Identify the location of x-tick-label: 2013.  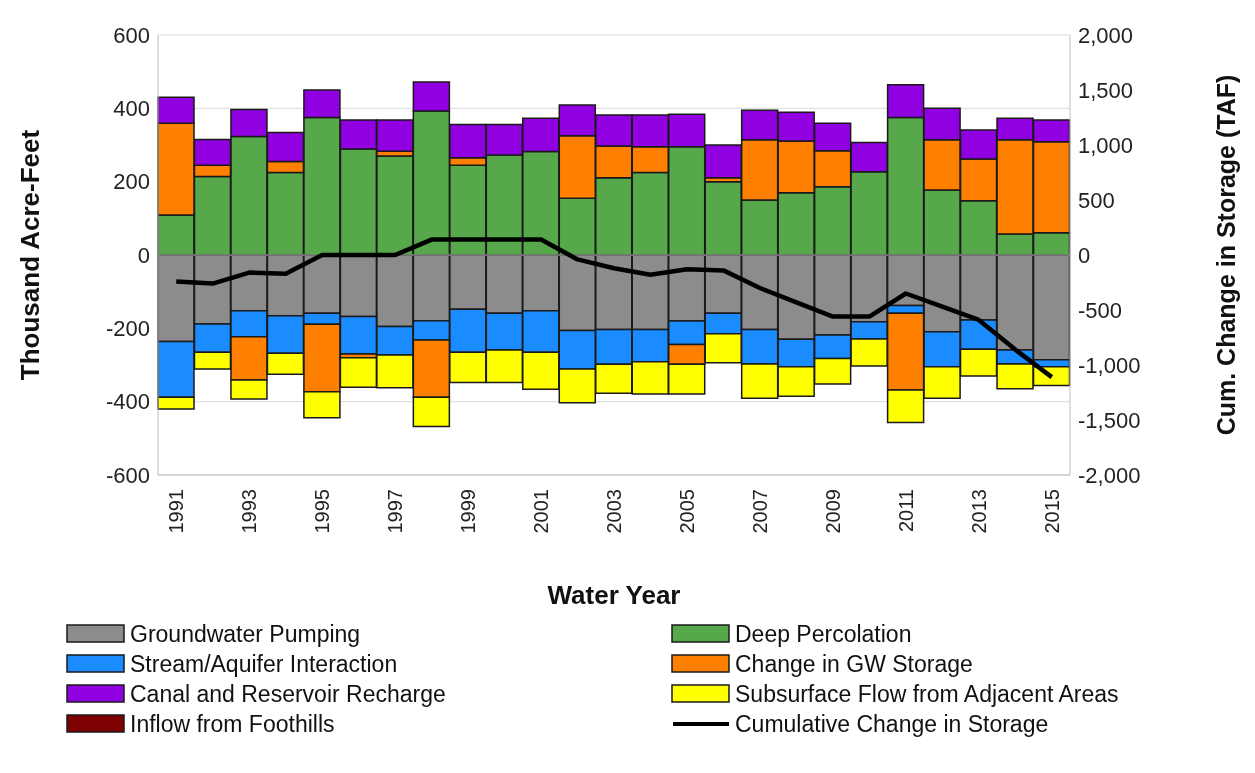
(978, 511).